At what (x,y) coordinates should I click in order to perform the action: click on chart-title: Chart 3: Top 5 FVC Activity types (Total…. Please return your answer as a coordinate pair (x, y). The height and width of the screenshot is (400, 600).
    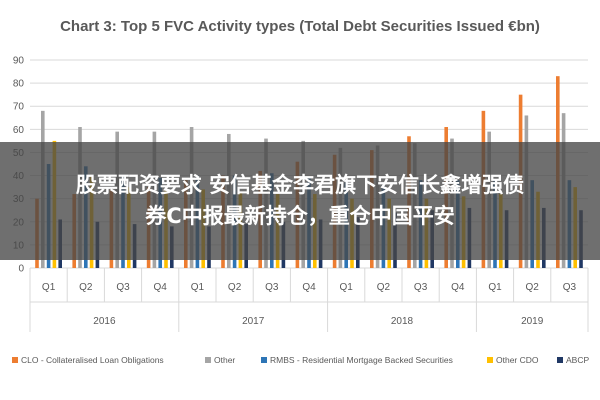
    Looking at the image, I should click on (300, 26).